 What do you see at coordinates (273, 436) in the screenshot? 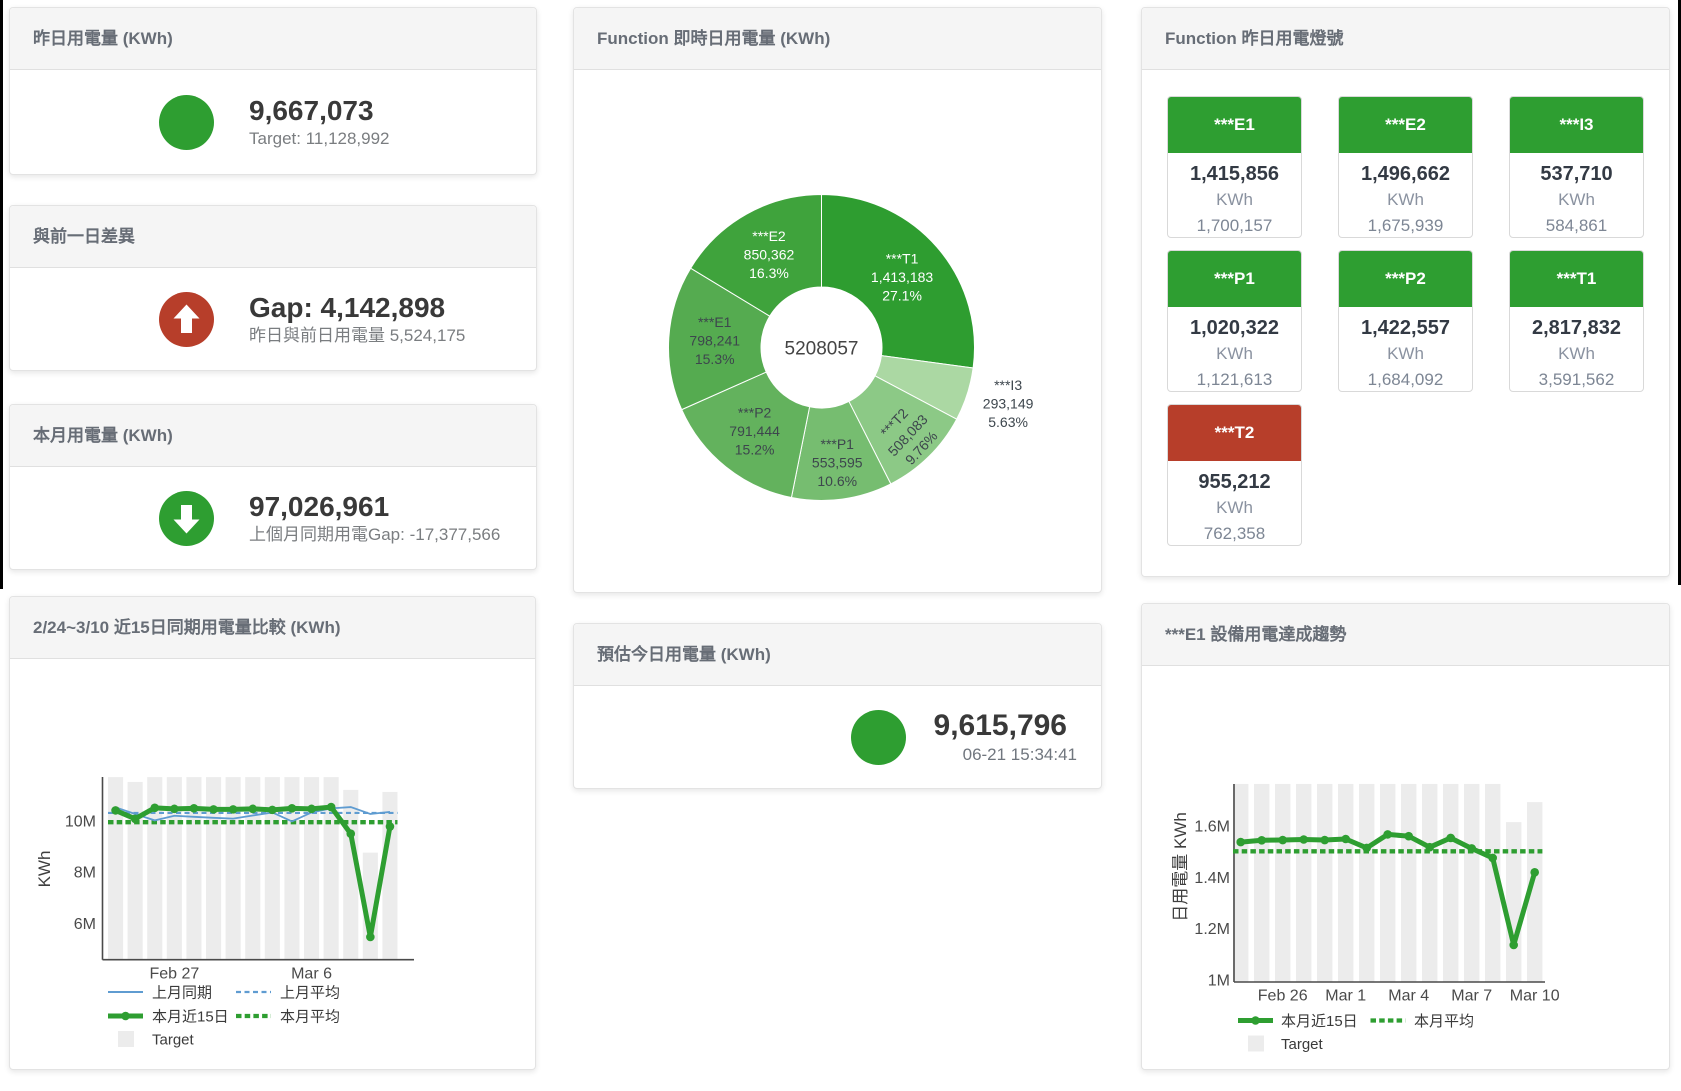
I see `card-month-usage-header: 本月用電量 (KWh)` at bounding box center [273, 436].